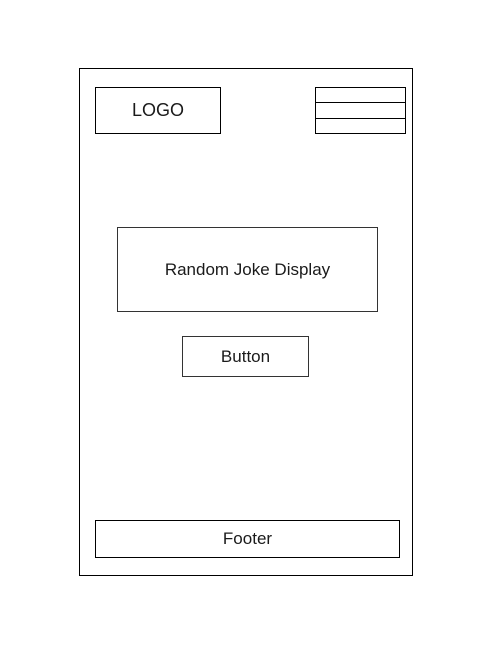  I want to click on joke-display-label: Random Joke Display, so click(247, 269).